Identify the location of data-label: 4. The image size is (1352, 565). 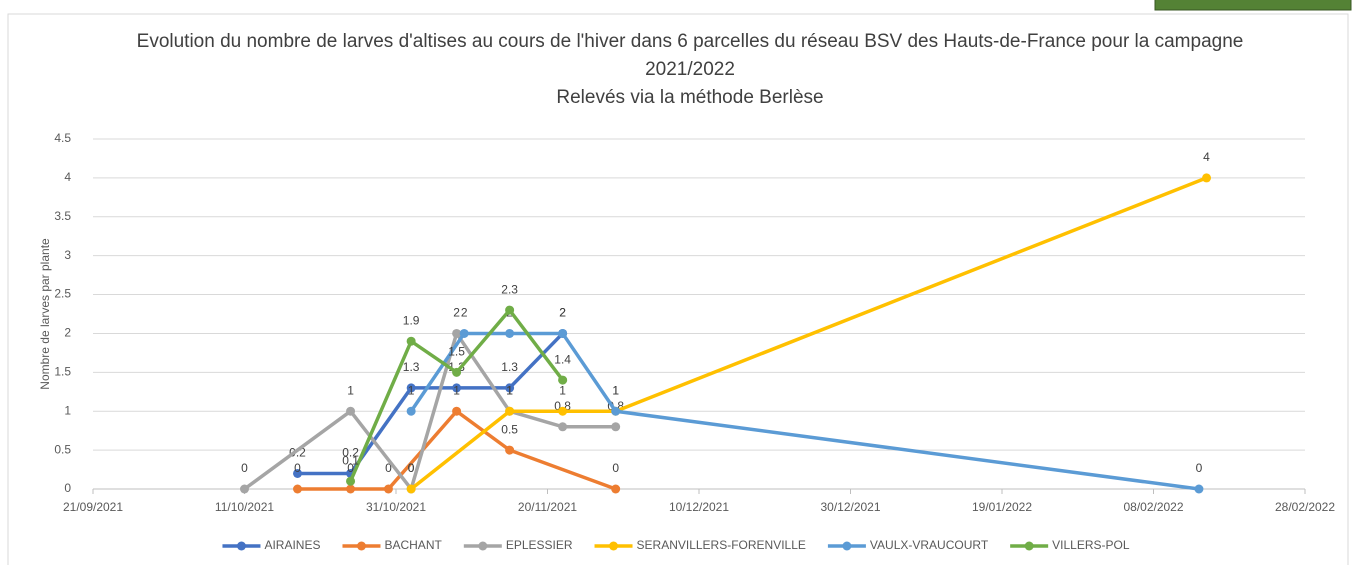
(1206, 157).